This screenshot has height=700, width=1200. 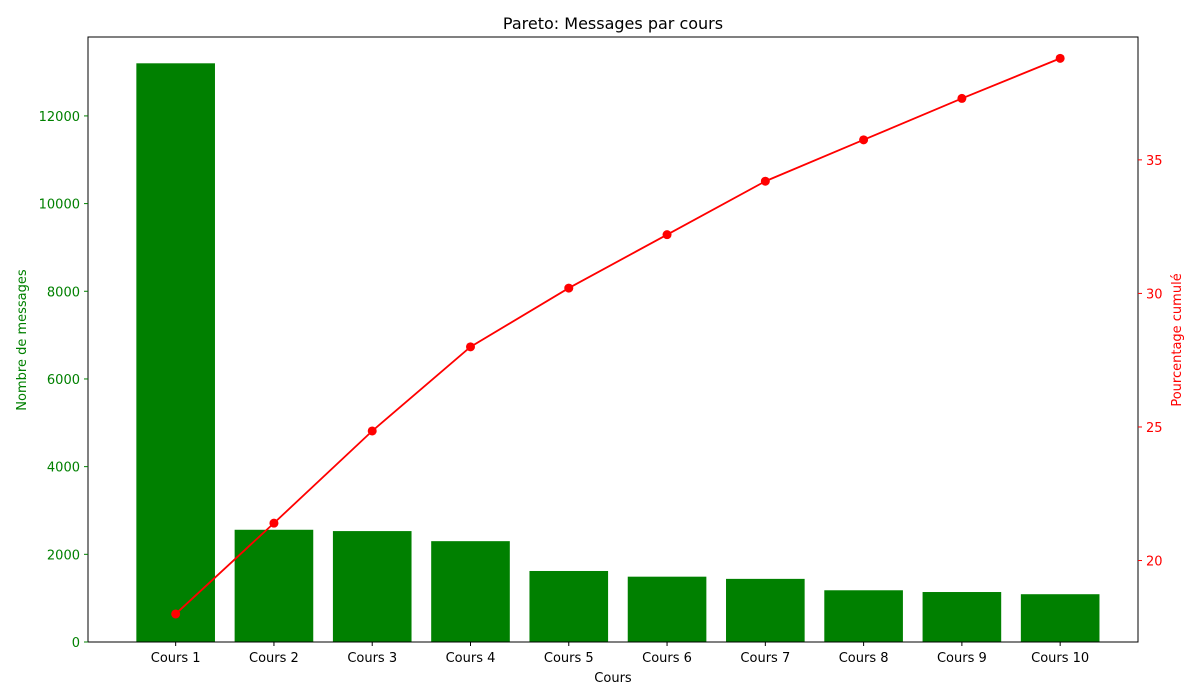 I want to click on y-tick-label: 2000, so click(x=63, y=555).